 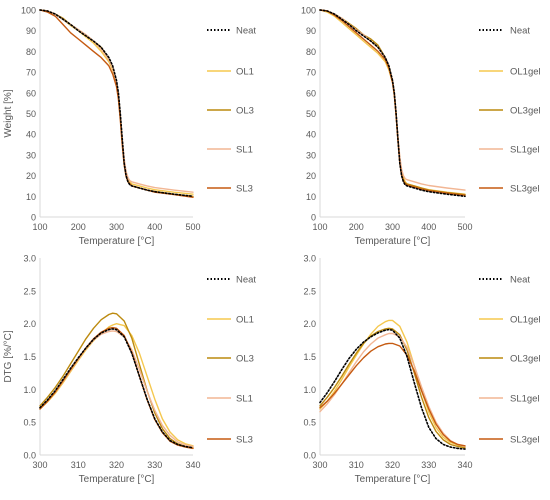 What do you see at coordinates (392, 394) in the screenshot?
I see `series-line-sl3gel` at bounding box center [392, 394].